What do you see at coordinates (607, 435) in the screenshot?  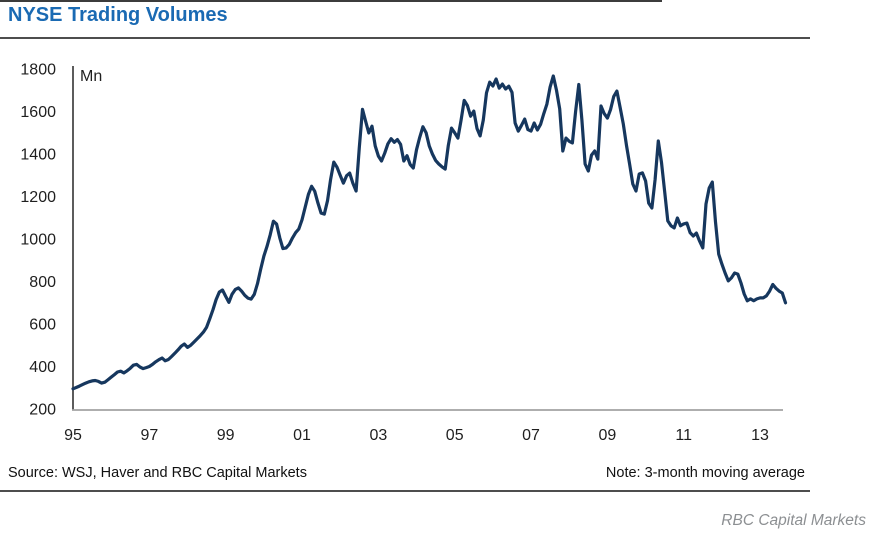 I see `x-tick-label: 09` at bounding box center [607, 435].